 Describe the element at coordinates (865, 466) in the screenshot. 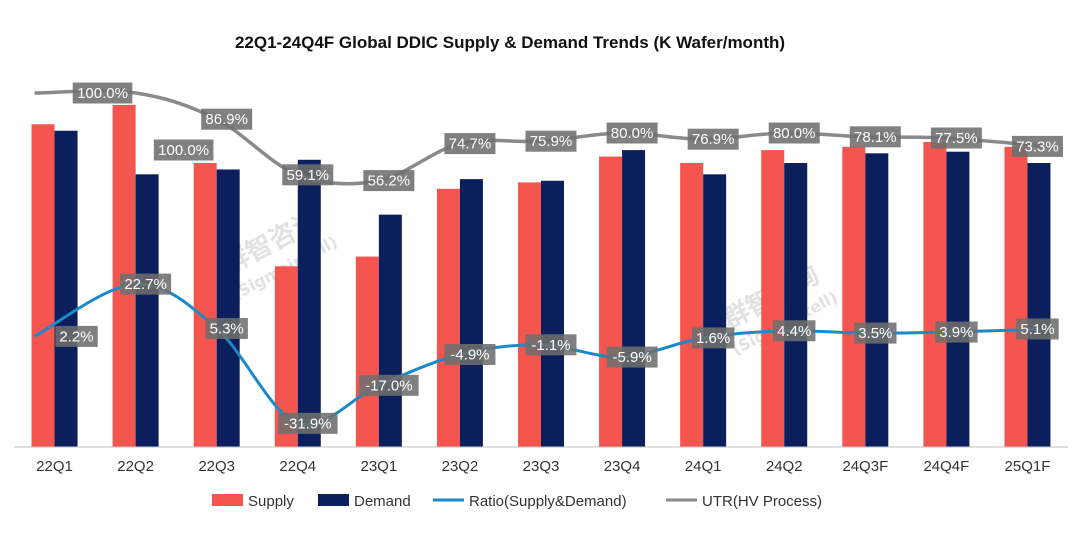

I see `x-tick-label: 24Q3F` at that location.